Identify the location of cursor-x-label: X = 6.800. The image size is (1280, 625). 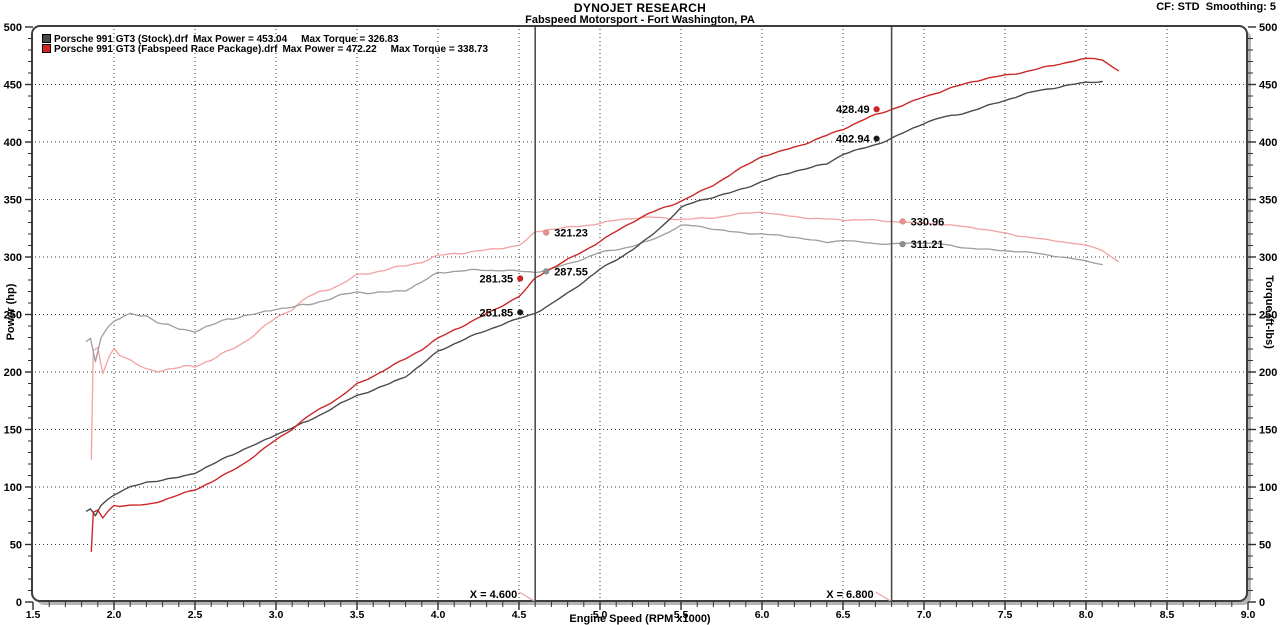
(849, 595).